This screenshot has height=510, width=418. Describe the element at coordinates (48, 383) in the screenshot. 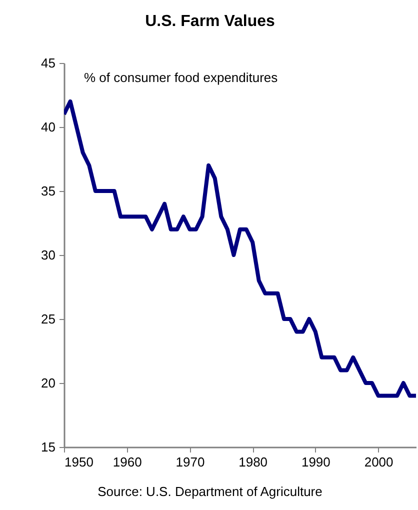

I see `y-tick-label: 20` at that location.